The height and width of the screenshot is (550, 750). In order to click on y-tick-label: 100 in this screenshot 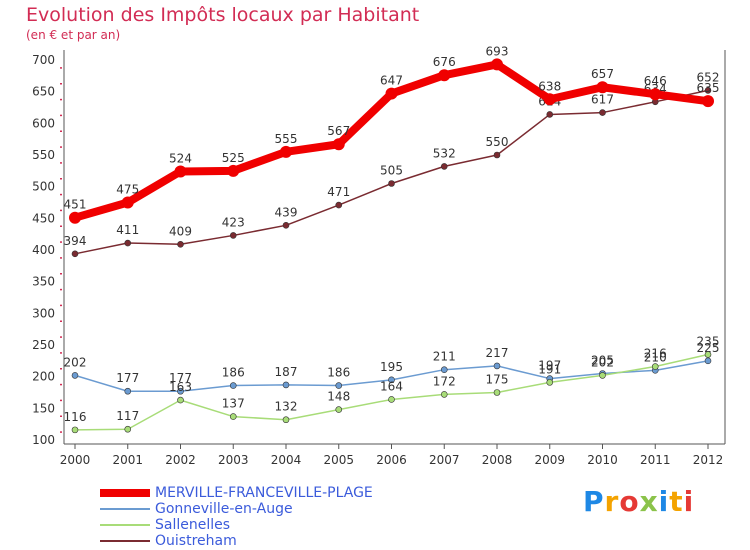, I will do `click(43, 440)`.